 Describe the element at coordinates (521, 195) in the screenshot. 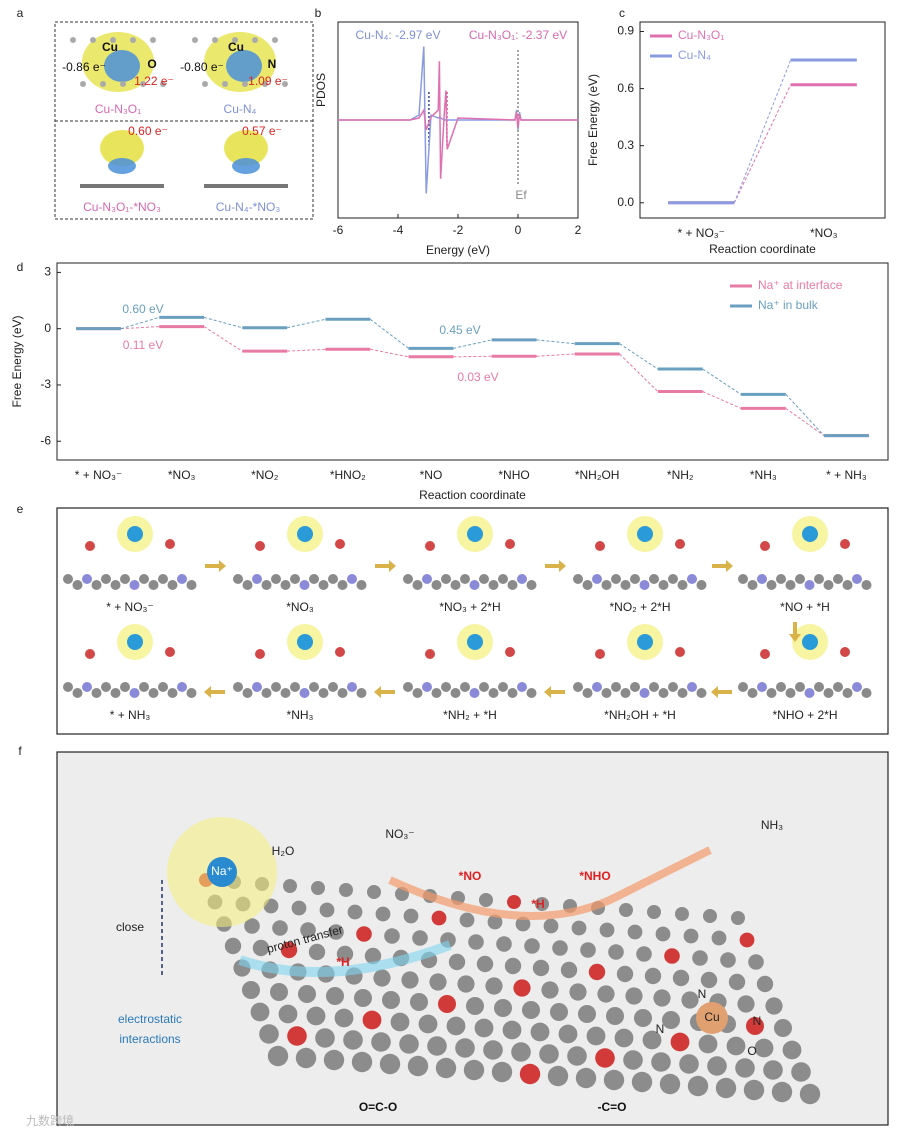

I see `annotation: Ef` at that location.